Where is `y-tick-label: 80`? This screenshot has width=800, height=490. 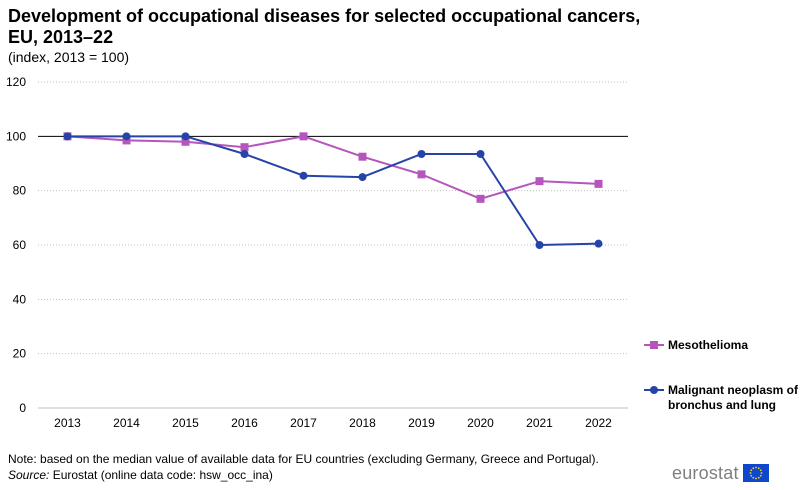 y-tick-label: 80 is located at coordinates (20, 191).